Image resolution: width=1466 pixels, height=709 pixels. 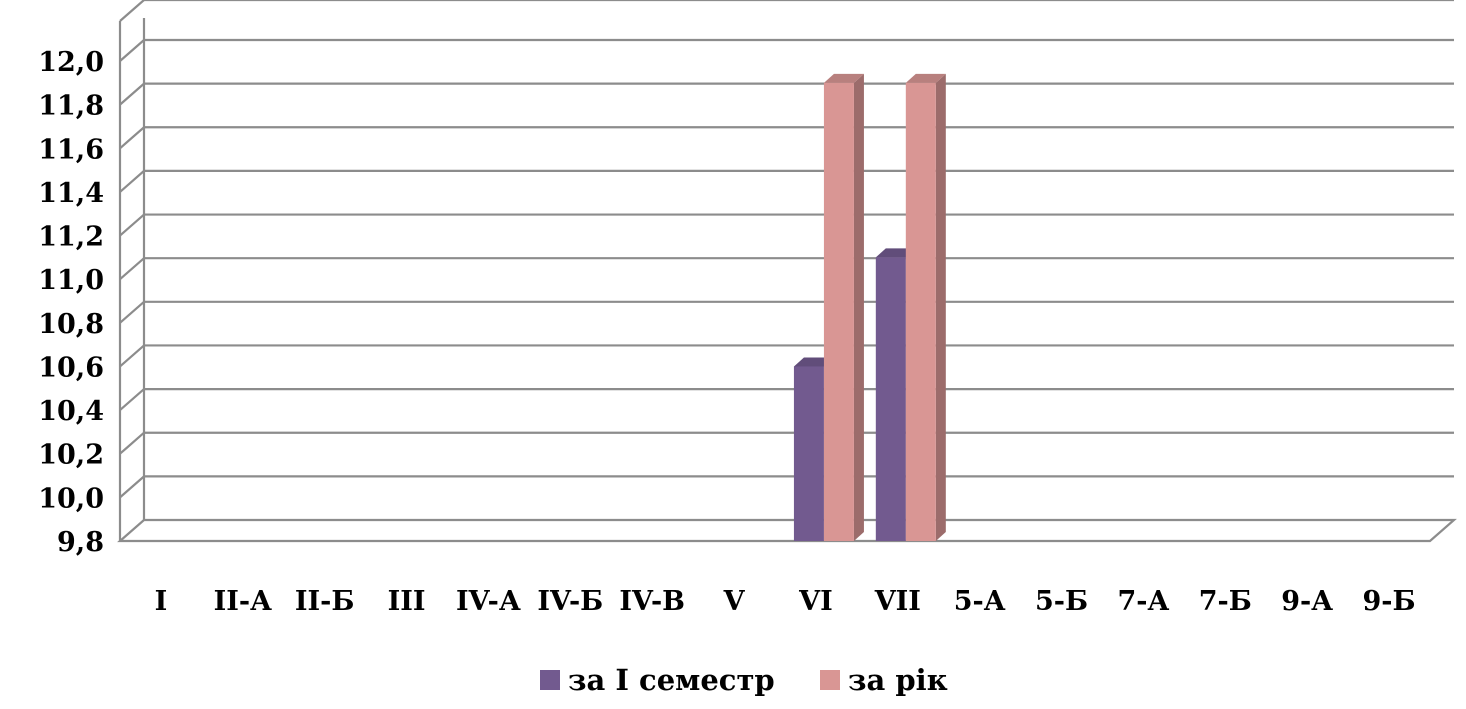 What do you see at coordinates (161, 601) in the screenshot?
I see `x-category-label: I` at bounding box center [161, 601].